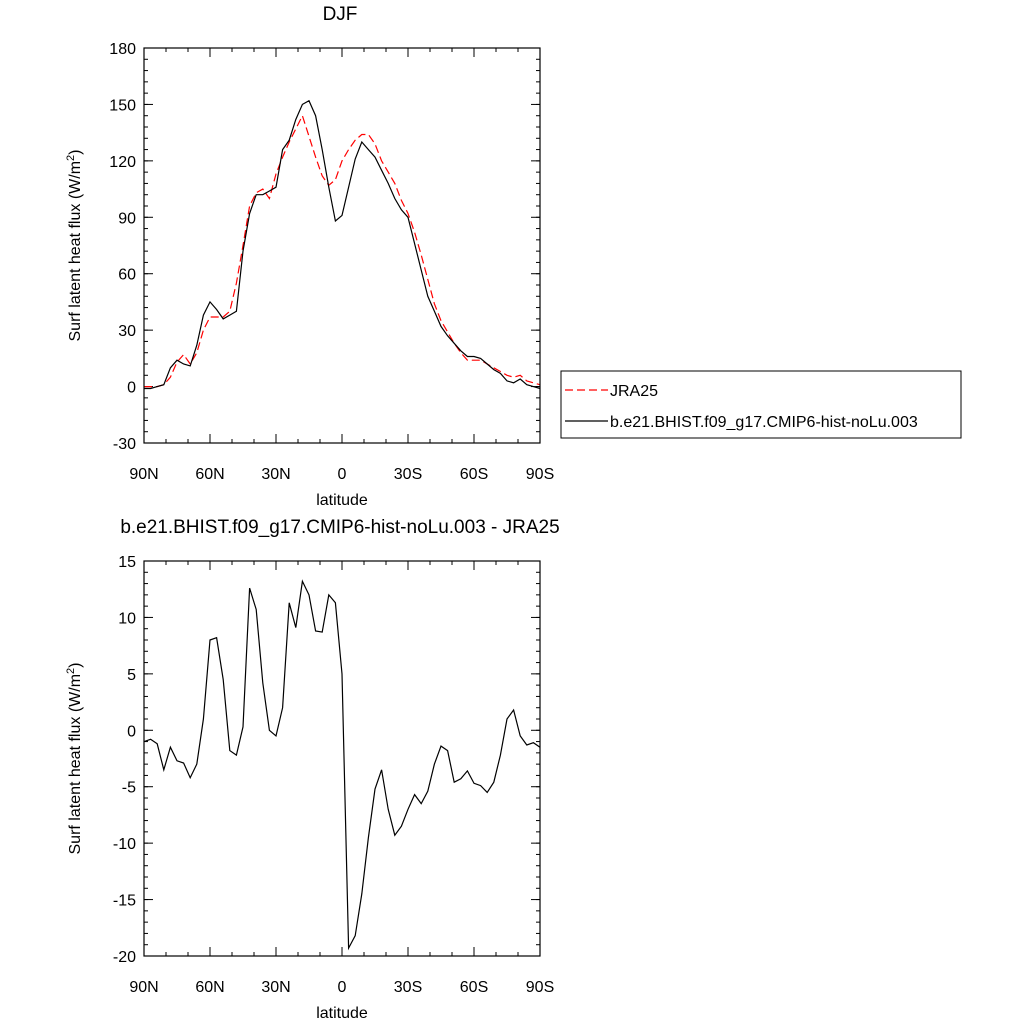  I want to click on y-tick-label: 10, so click(127, 618).